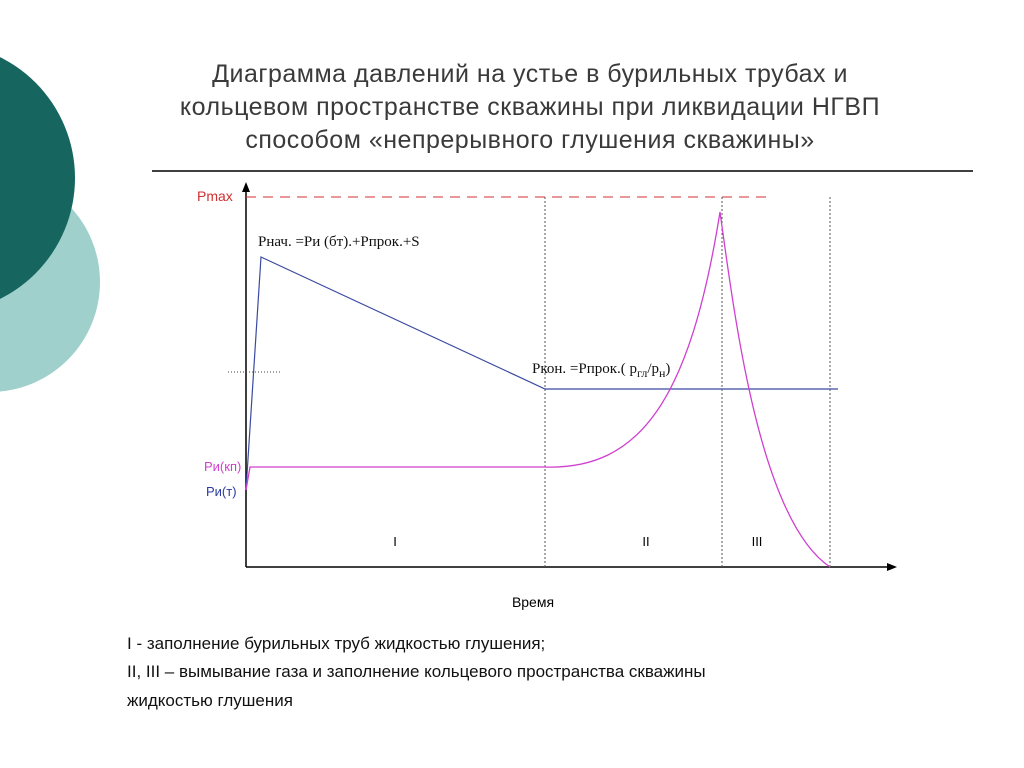  I want to click on phase-label: II, so click(645, 541).